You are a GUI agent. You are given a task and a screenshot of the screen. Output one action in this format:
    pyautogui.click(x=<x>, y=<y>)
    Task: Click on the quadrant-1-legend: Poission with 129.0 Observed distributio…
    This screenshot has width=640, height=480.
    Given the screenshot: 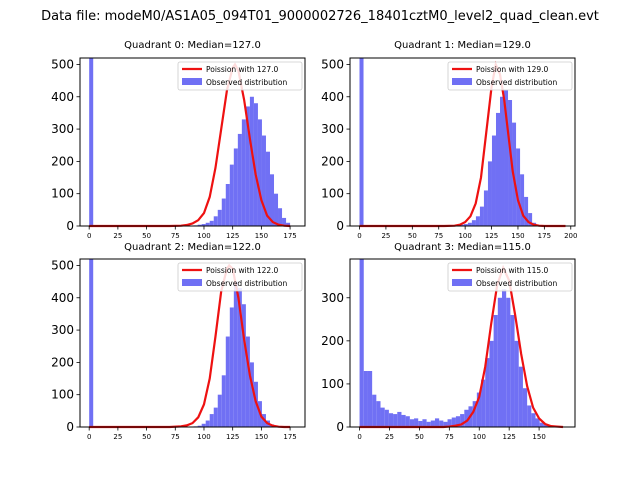 What is the action you would take?
    pyautogui.click(x=510, y=76)
    